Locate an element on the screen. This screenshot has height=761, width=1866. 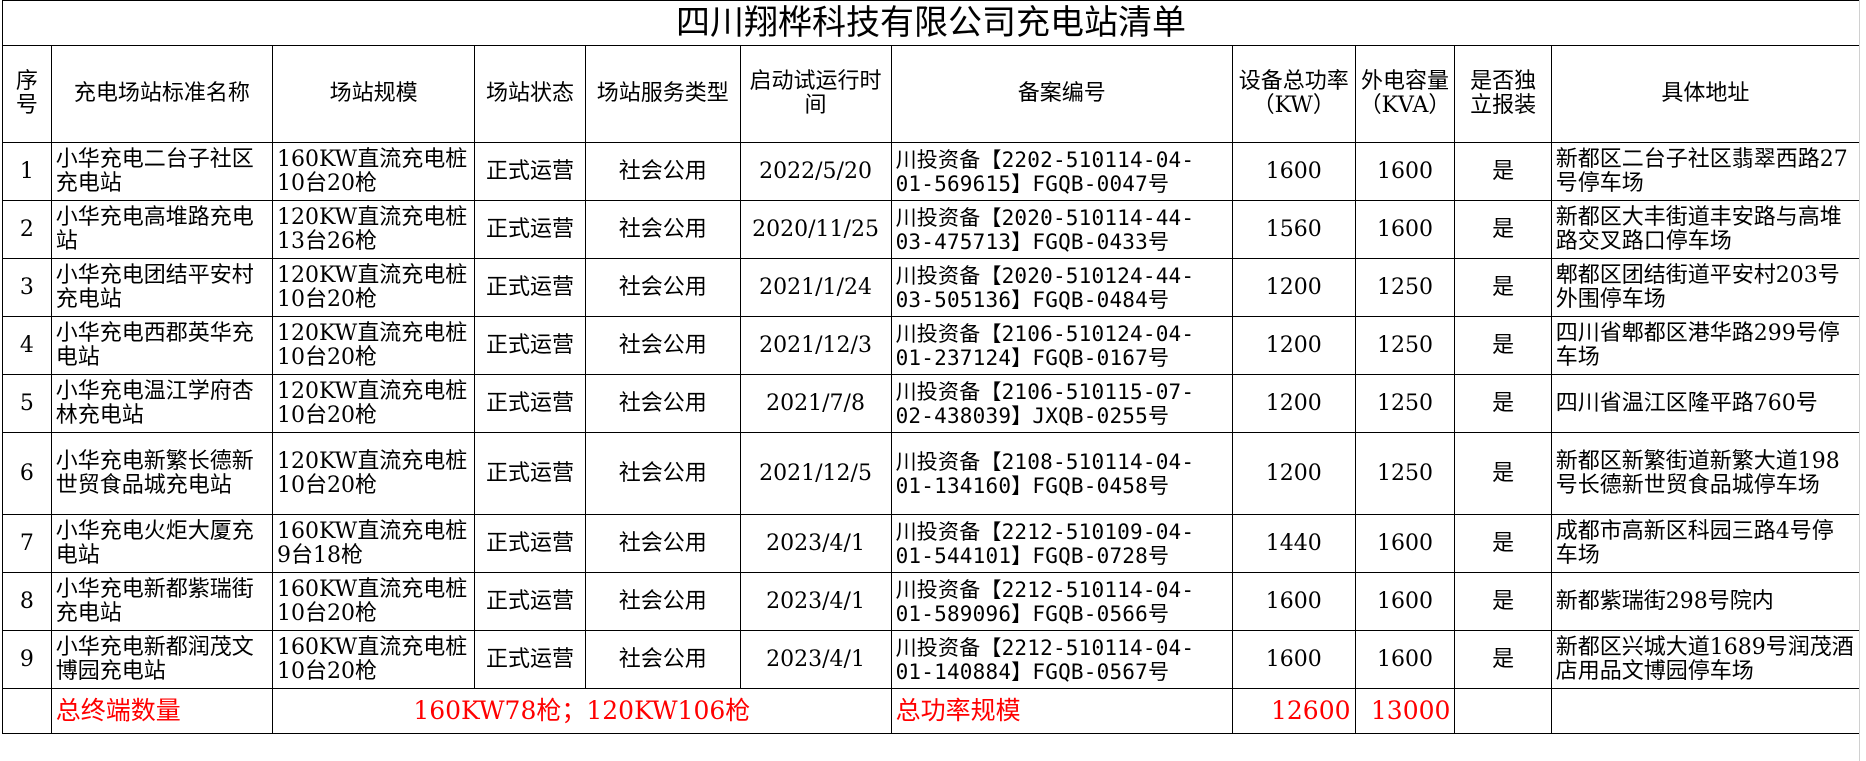
cell-address: 新都紫瑞街298号院内 is located at coordinates (1705, 601).